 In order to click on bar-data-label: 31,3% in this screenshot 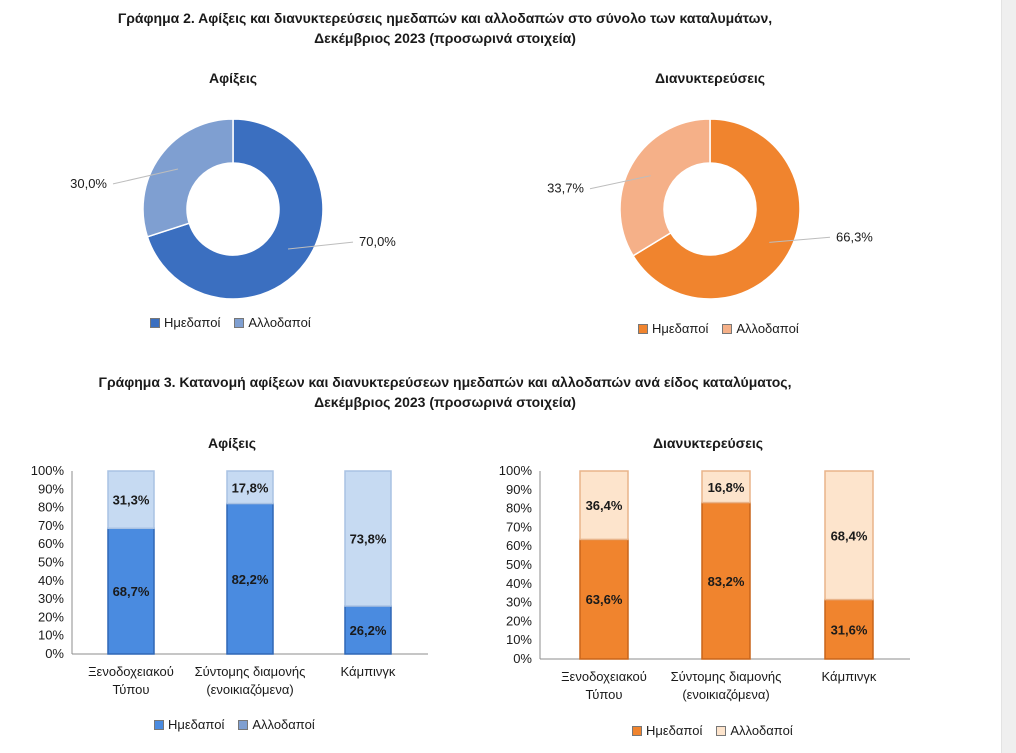, I will do `click(131, 500)`.